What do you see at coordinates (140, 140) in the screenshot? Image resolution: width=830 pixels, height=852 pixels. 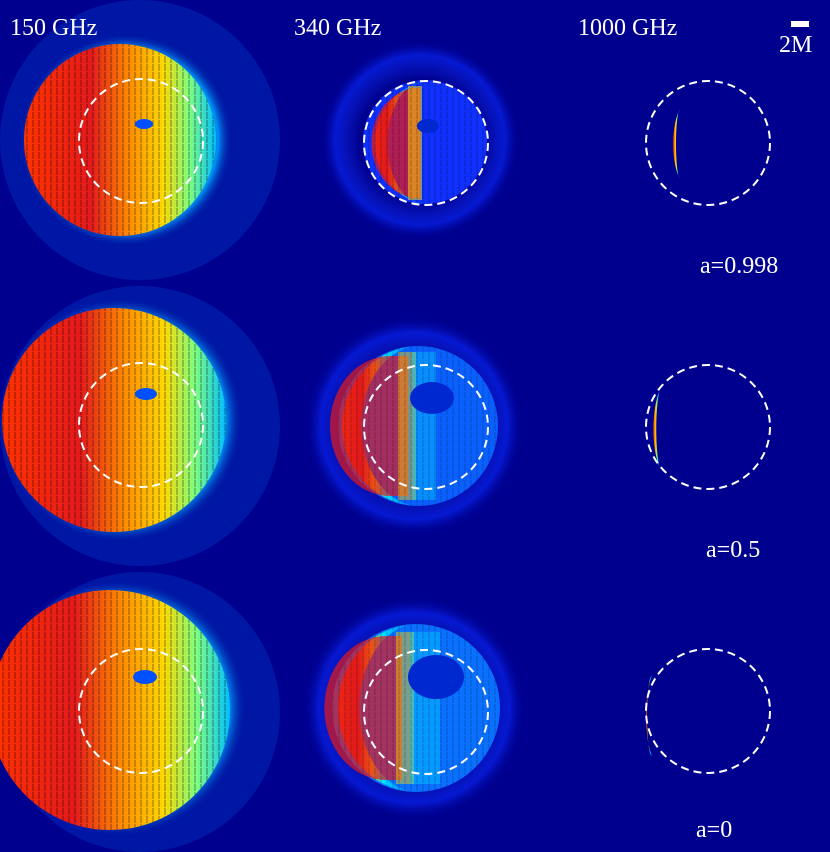 I see `panel-150-a0998` at bounding box center [140, 140].